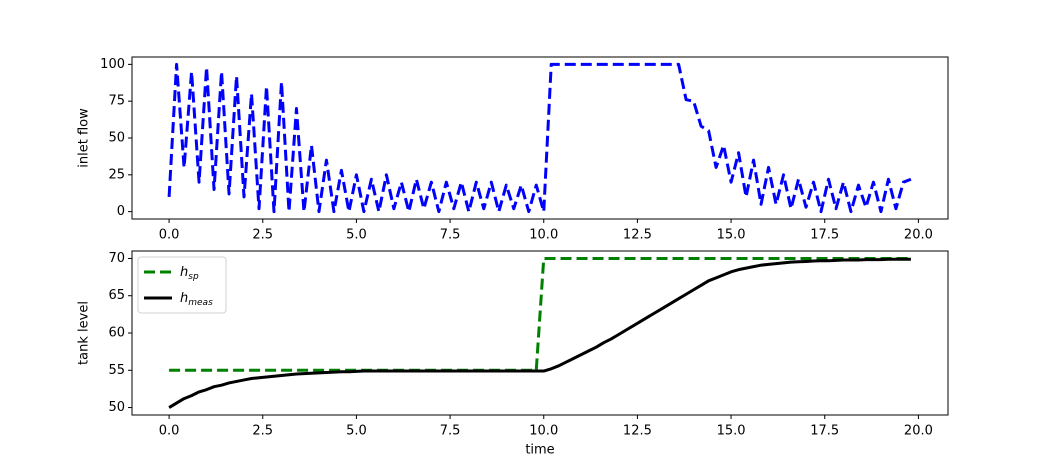 The image size is (1052, 466). Describe the element at coordinates (84, 138) in the screenshot. I see `y-axis-label: inlet flow` at that location.